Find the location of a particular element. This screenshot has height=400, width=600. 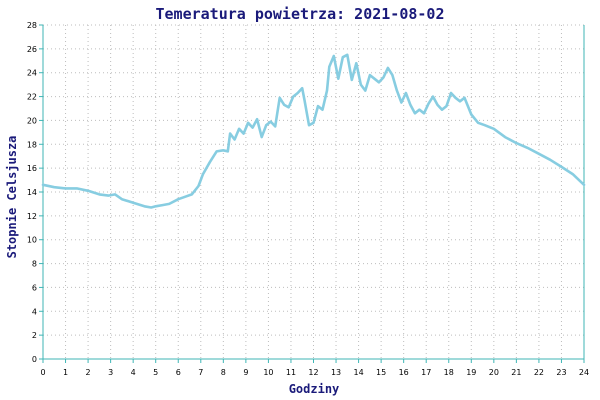

x-tick-label-22: 22 is located at coordinates (539, 372).